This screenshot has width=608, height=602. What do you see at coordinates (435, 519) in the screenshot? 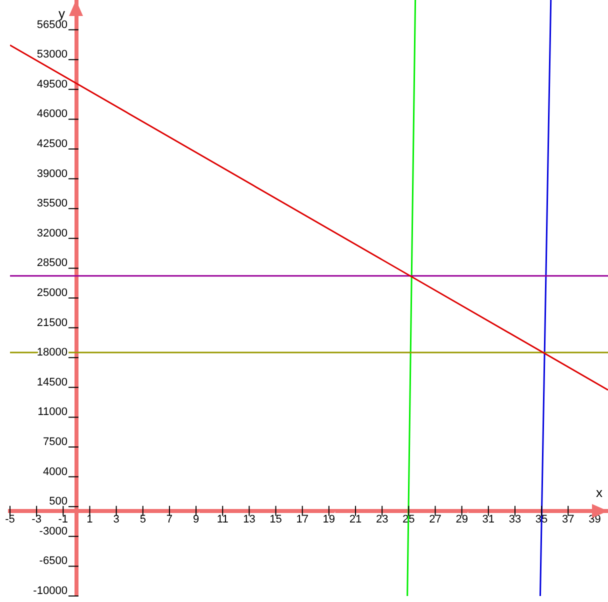
I see `x-tick-label: 27` at bounding box center [435, 519].